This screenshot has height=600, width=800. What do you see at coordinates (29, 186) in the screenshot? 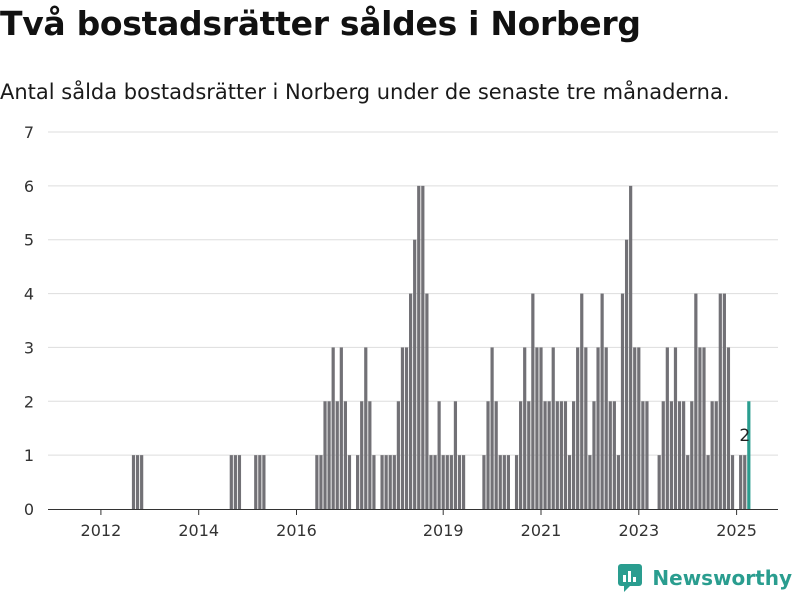
I see `y-tick-label: 6` at bounding box center [29, 186].